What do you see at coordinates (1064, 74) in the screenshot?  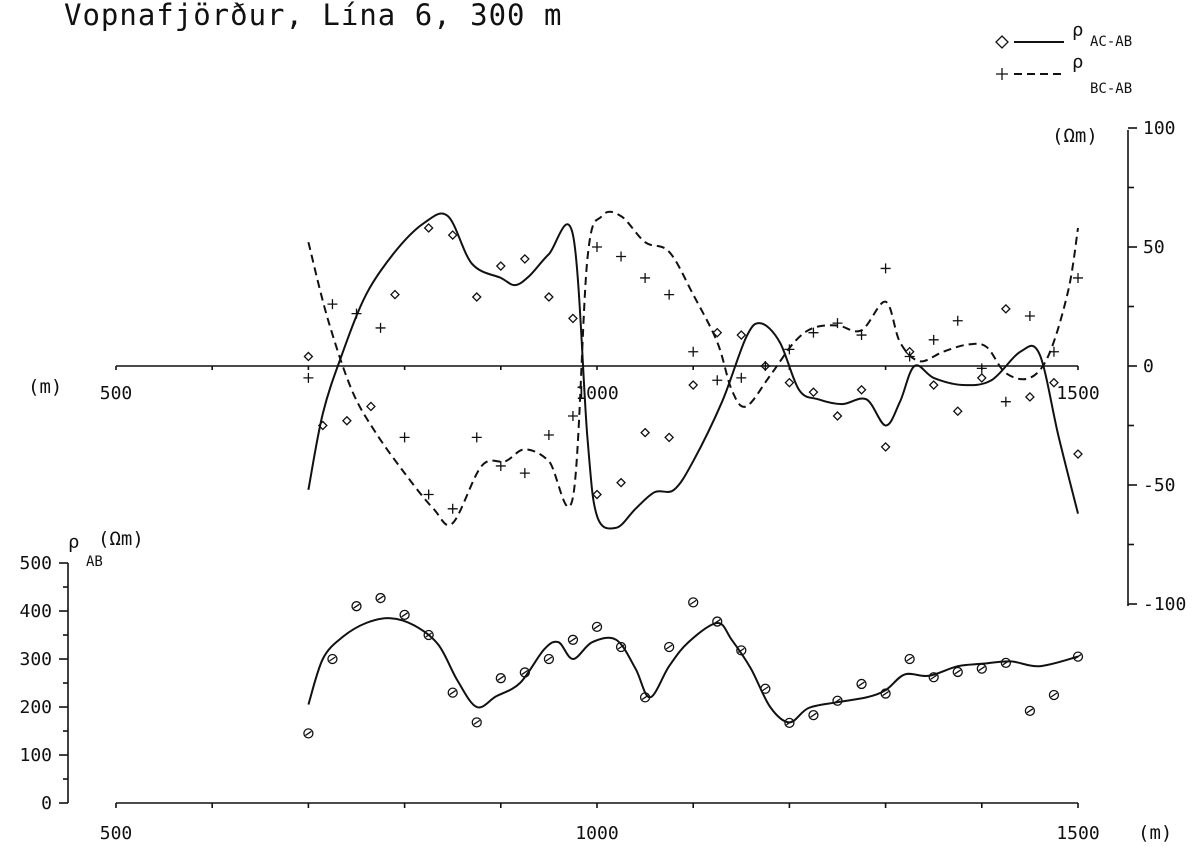 I see `legend-item-bc-ab: ρ BC-AB` at bounding box center [1064, 74].